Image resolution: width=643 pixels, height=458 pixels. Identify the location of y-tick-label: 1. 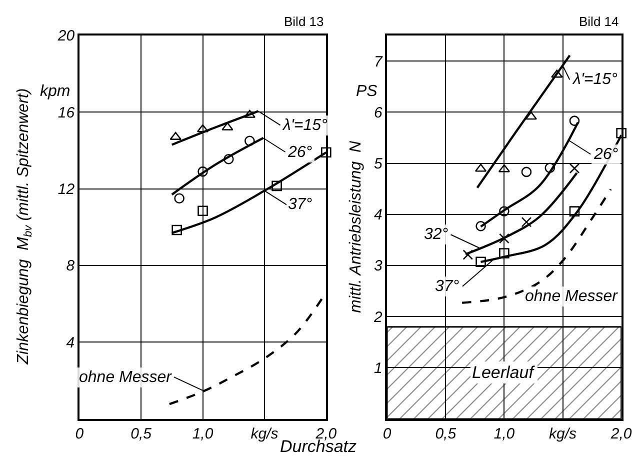
(378, 368).